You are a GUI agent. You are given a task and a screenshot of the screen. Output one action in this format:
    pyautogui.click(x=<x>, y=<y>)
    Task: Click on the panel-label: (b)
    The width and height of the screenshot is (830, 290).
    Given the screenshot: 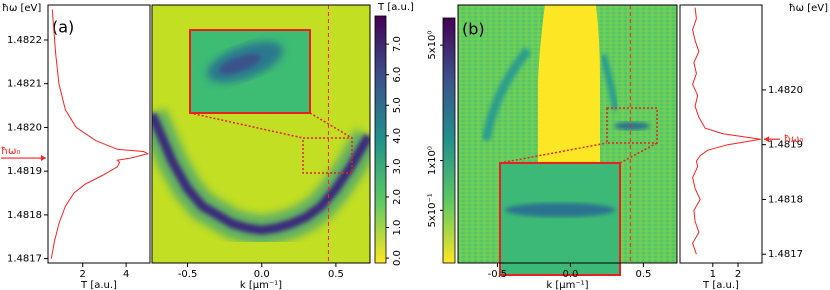 What is the action you would take?
    pyautogui.click(x=473, y=29)
    